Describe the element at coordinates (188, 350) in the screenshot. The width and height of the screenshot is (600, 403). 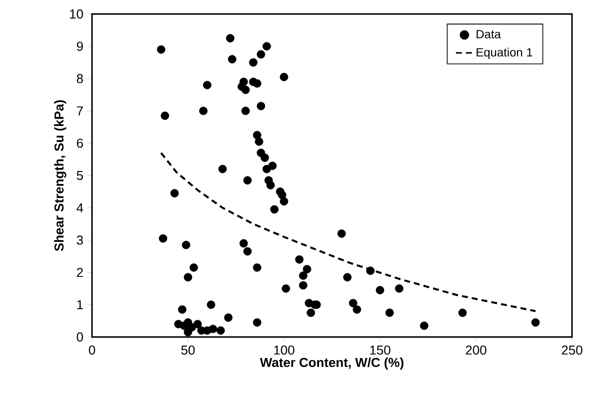
I see `x-tick-label: 50` at that location.